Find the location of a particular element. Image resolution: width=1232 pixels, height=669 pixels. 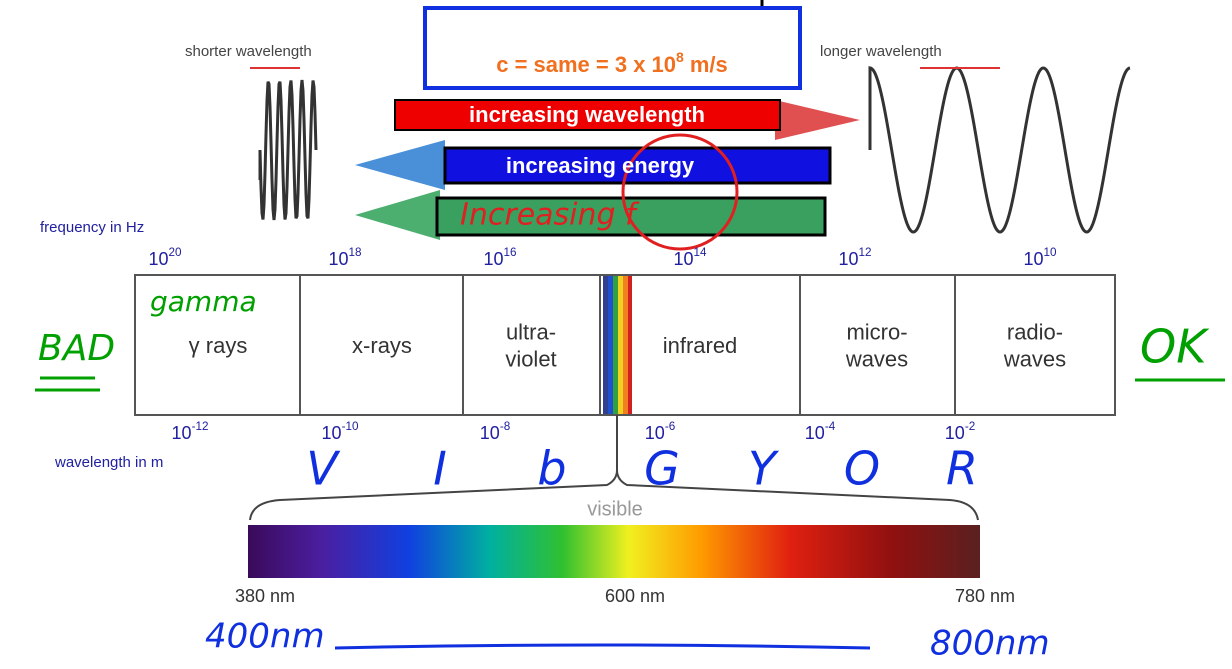

band-label: micro- is located at coordinates (876, 331).